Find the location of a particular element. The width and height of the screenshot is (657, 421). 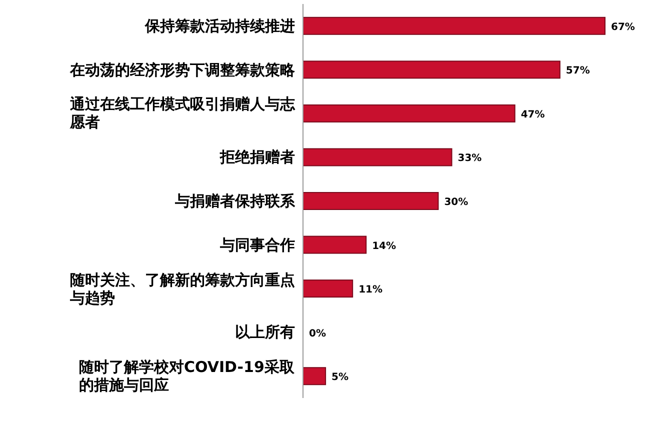

y-tick-label: 随时关注、了解新的筹款方向重点与趋势 is located at coordinates (182, 288).